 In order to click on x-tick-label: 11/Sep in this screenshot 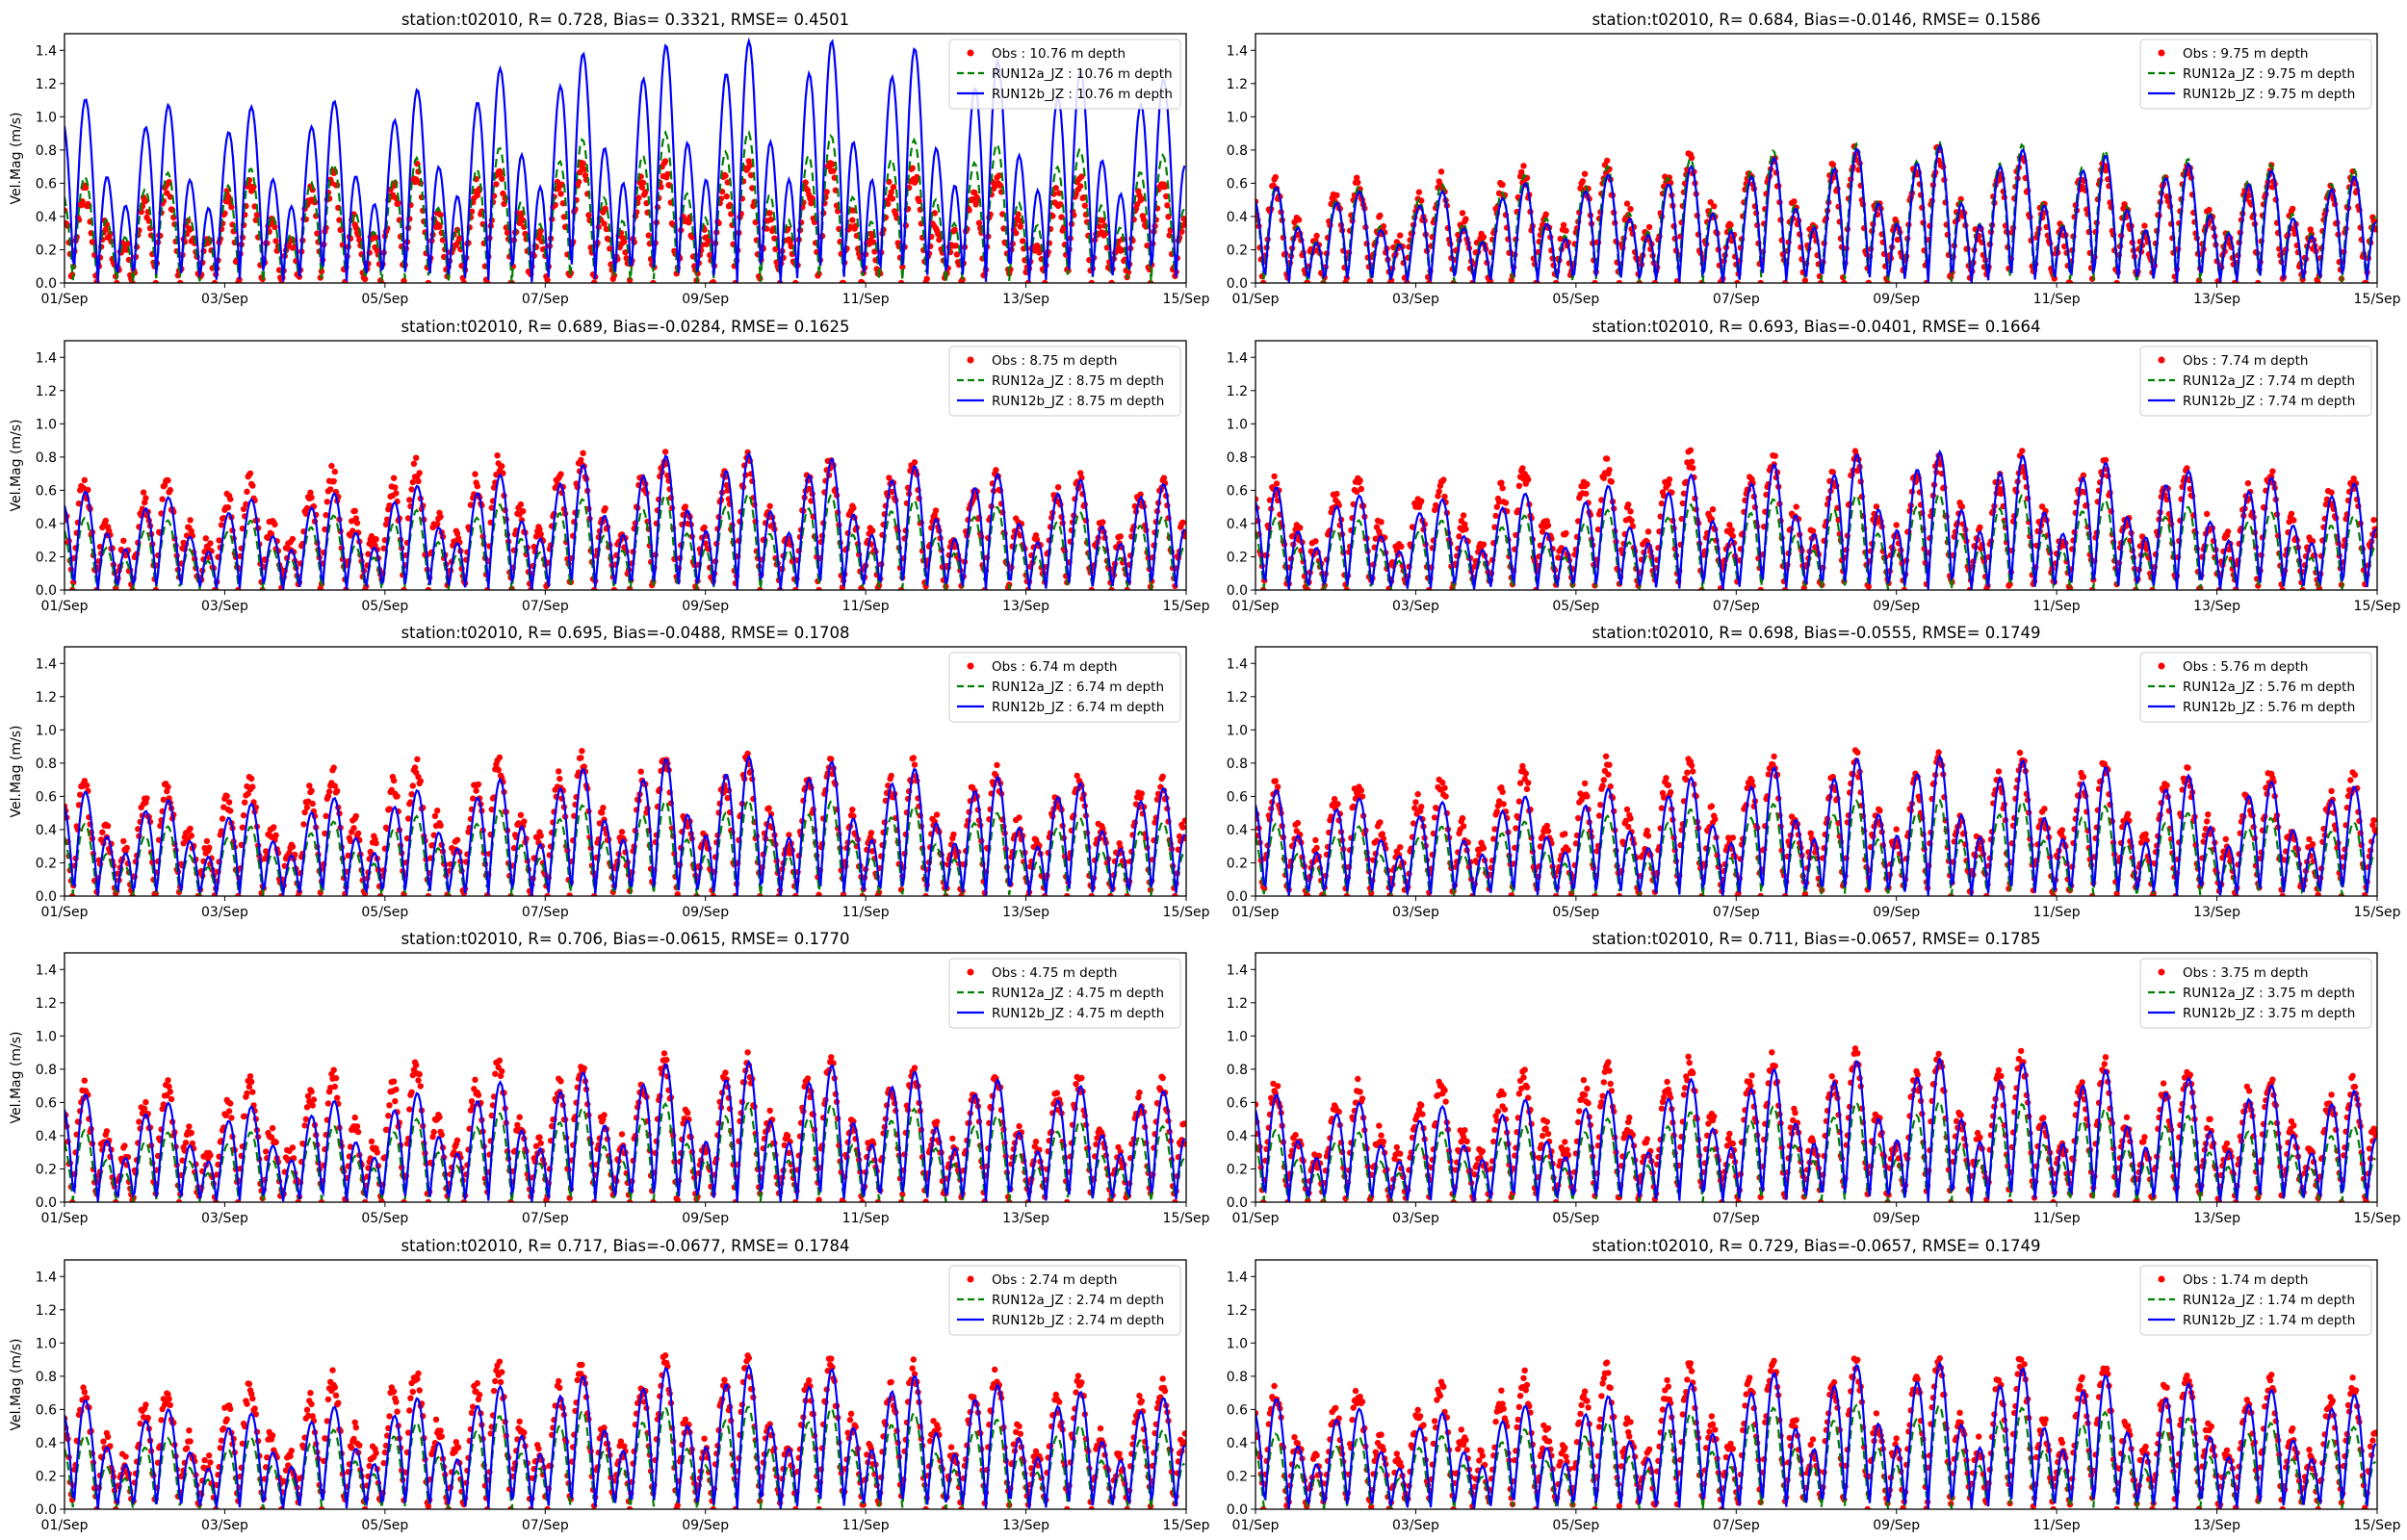, I will do `click(2057, 606)`.